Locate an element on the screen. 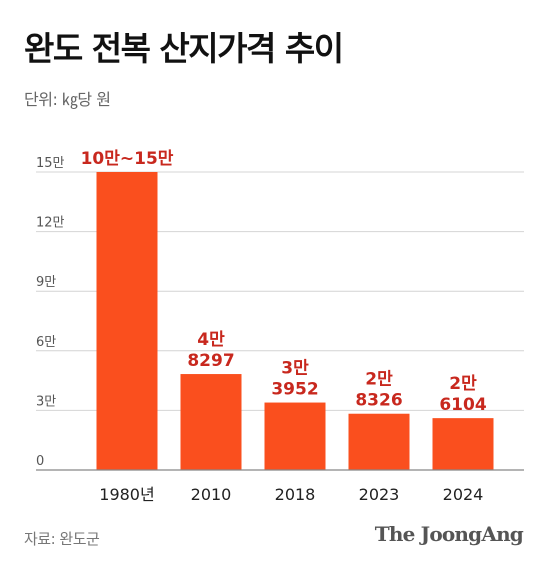 The height and width of the screenshot is (572, 559). source-note: 자료: 완도군 is located at coordinates (62, 539).